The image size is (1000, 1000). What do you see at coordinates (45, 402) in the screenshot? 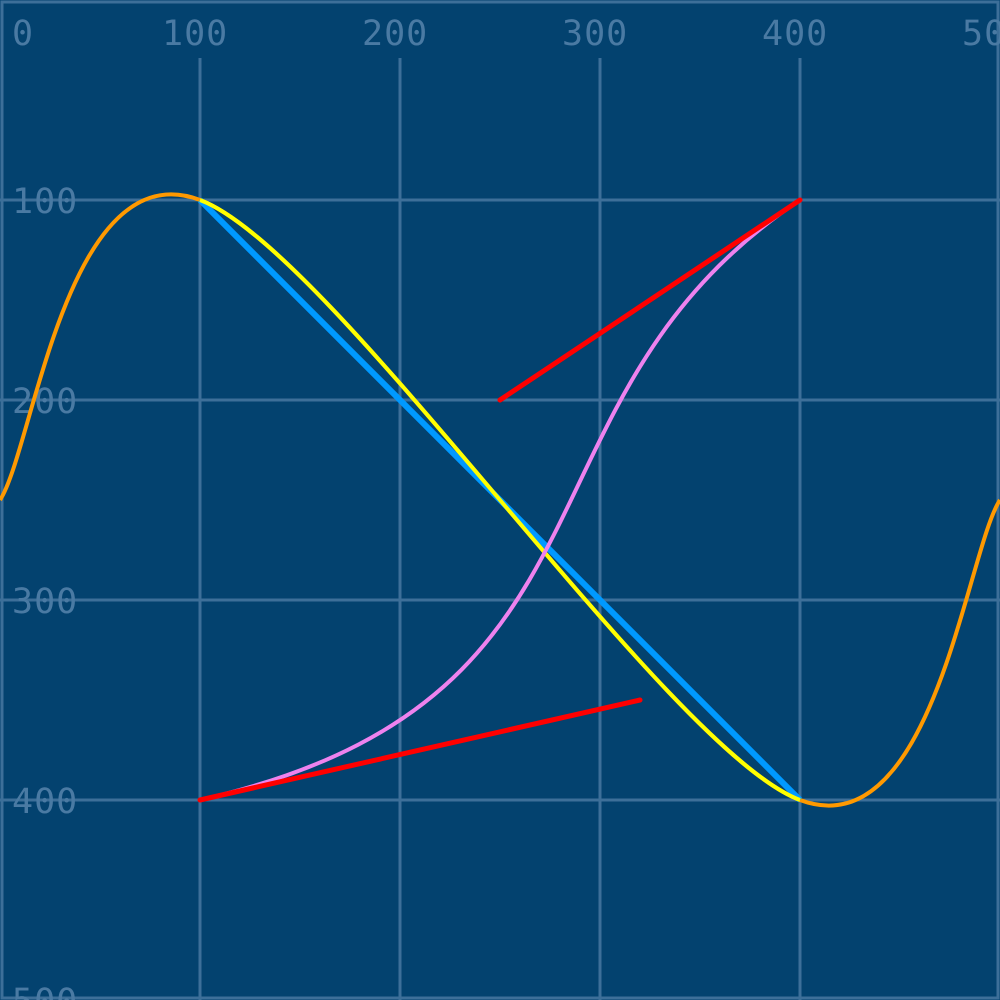
I see `y-tick-label: 200` at bounding box center [45, 402].